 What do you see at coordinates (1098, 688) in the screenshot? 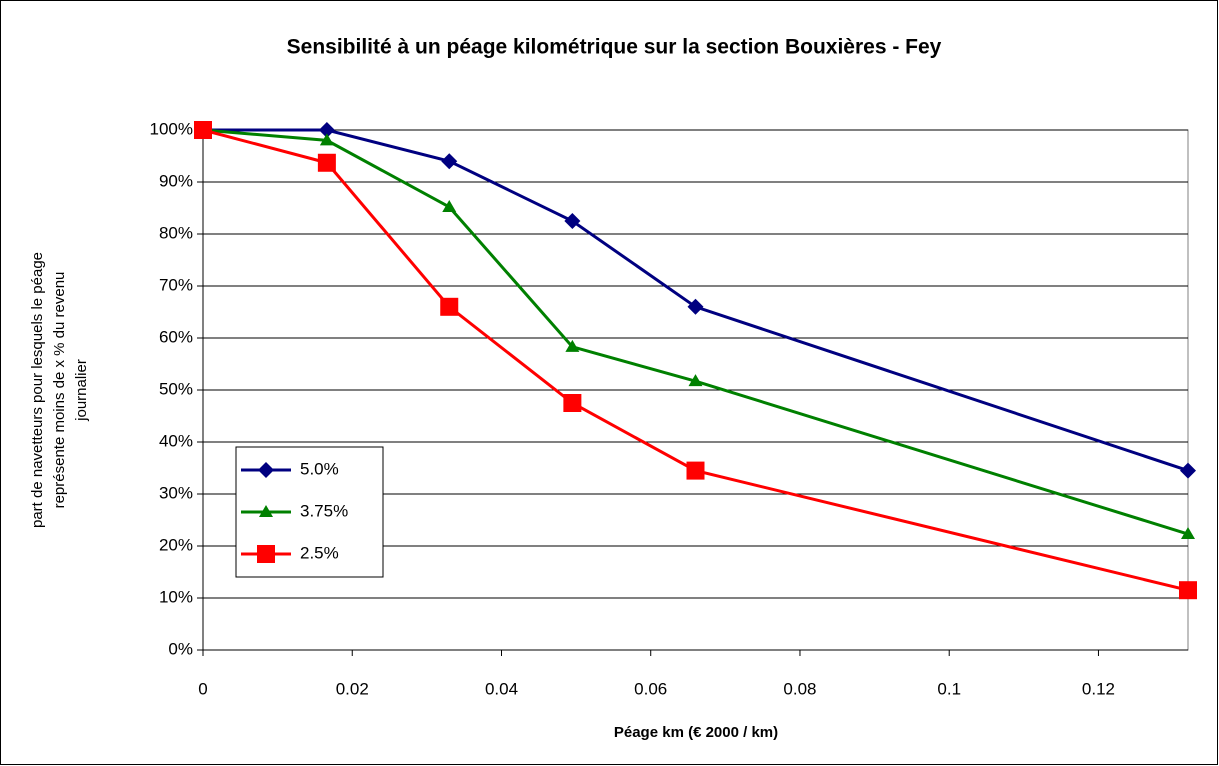
I see `x-tick-label: 0.12` at bounding box center [1098, 688].